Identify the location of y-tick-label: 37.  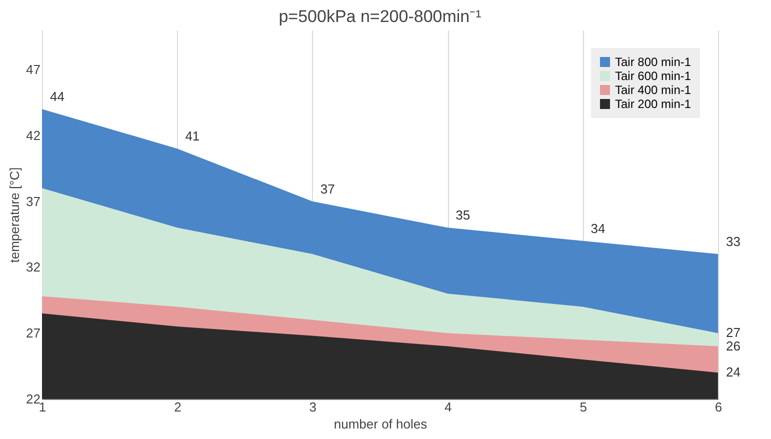
(33, 201).